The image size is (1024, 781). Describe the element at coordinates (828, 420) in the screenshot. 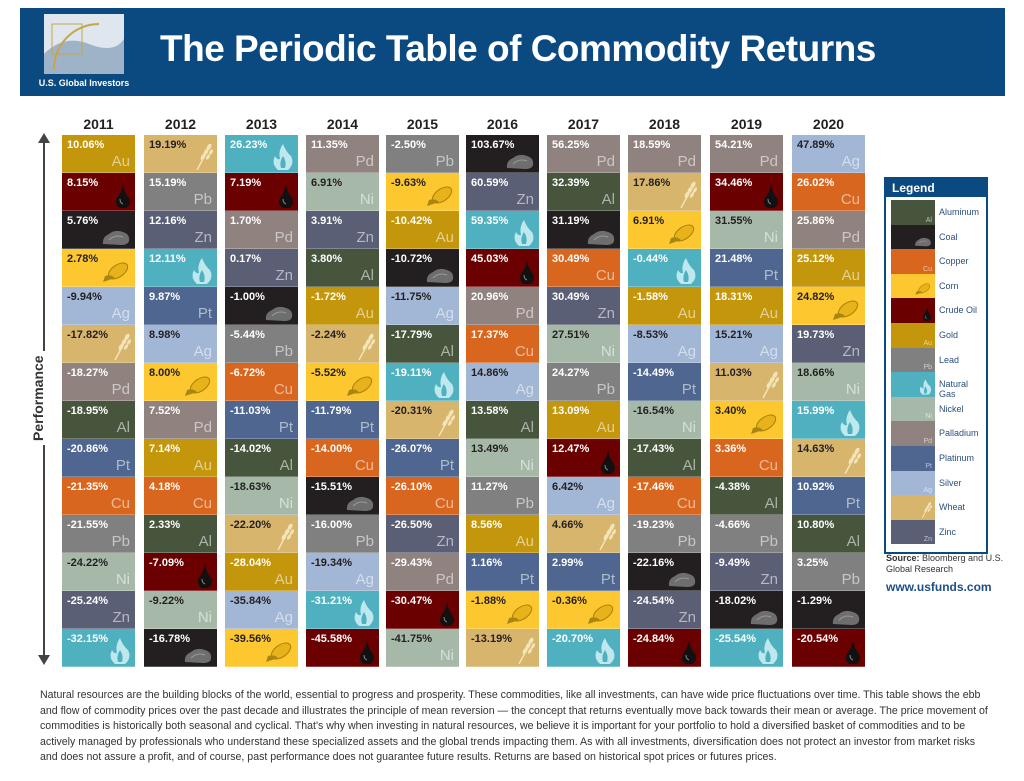

I see `table-cell-natural-gas: 15.99%` at that location.